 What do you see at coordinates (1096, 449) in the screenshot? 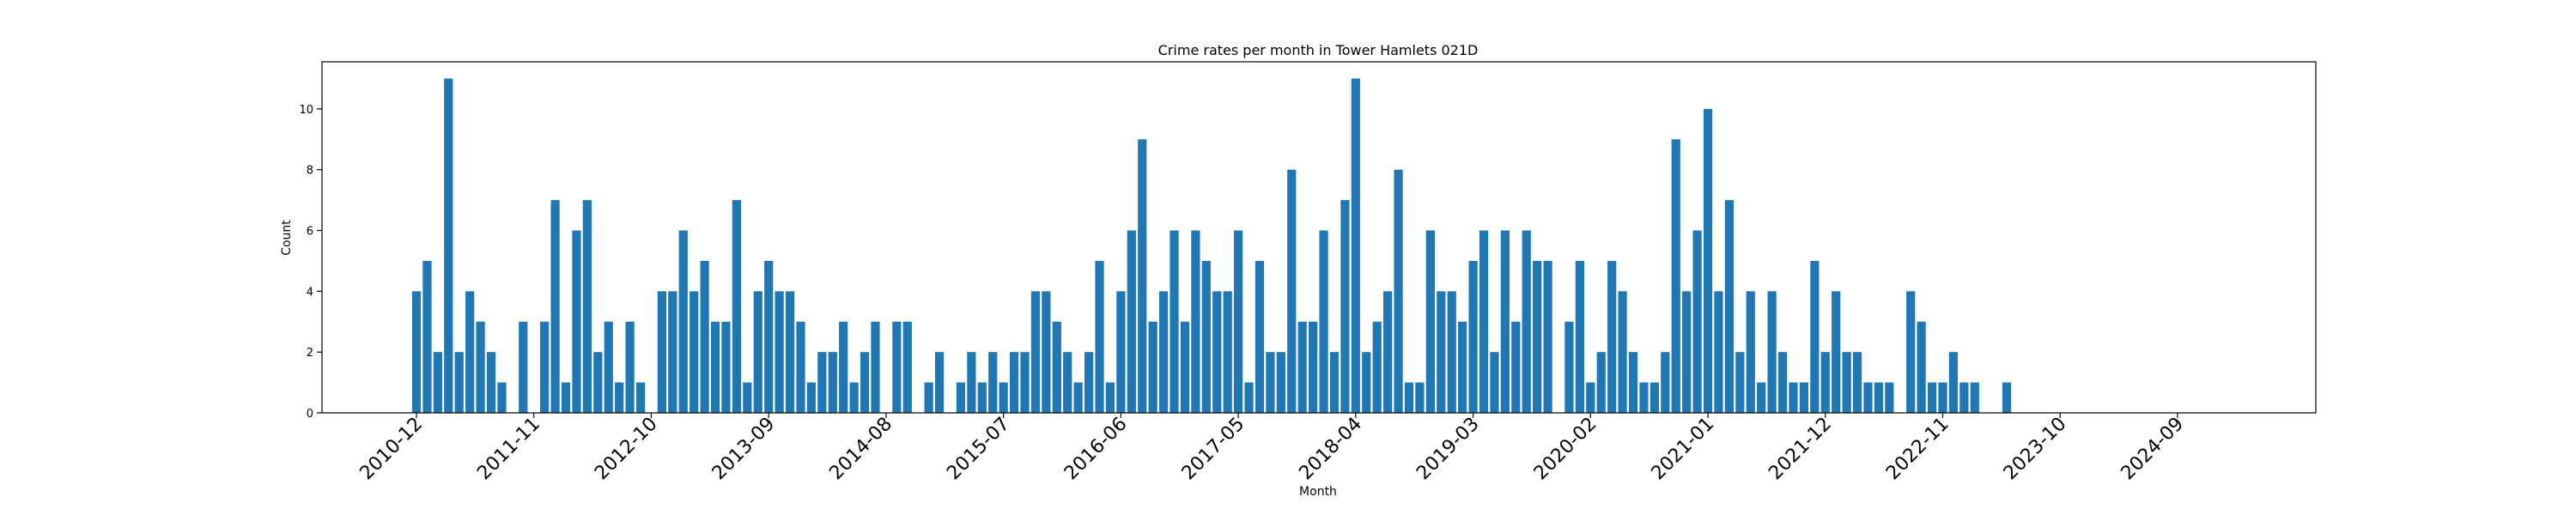
I see `x-tick-label: 2016-06` at bounding box center [1096, 449].